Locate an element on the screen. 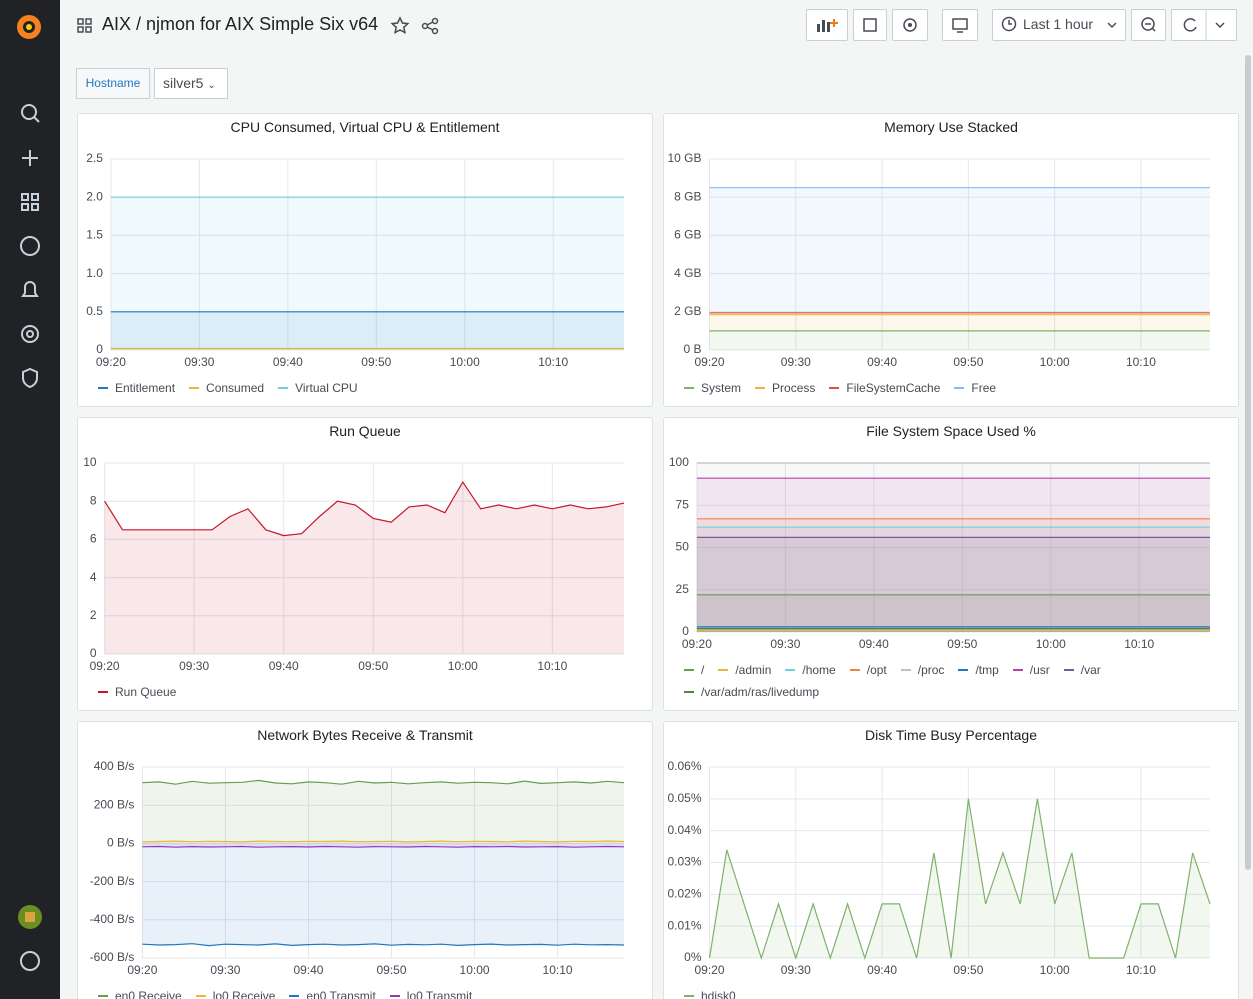 The height and width of the screenshot is (999, 1253). legend-label: en0 Receive is located at coordinates (148, 994).